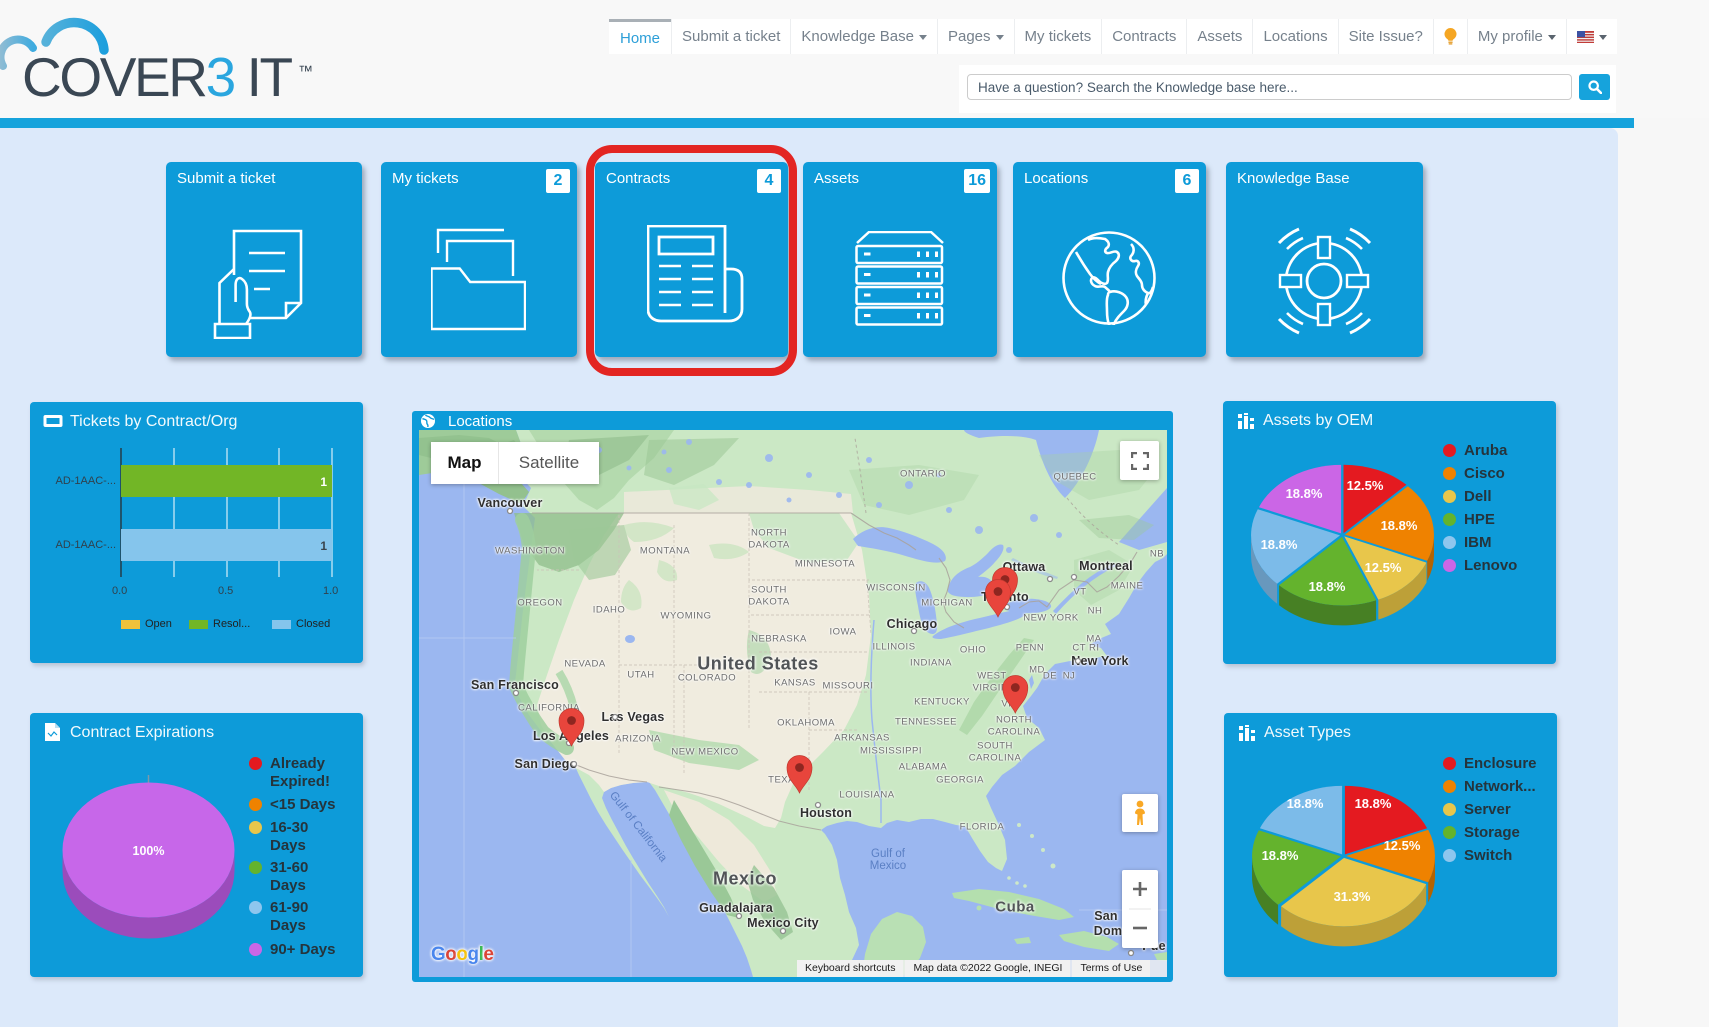 This screenshot has width=1709, height=1027. What do you see at coordinates (149, 851) in the screenshot?
I see `svg-text: 100%` at bounding box center [149, 851].